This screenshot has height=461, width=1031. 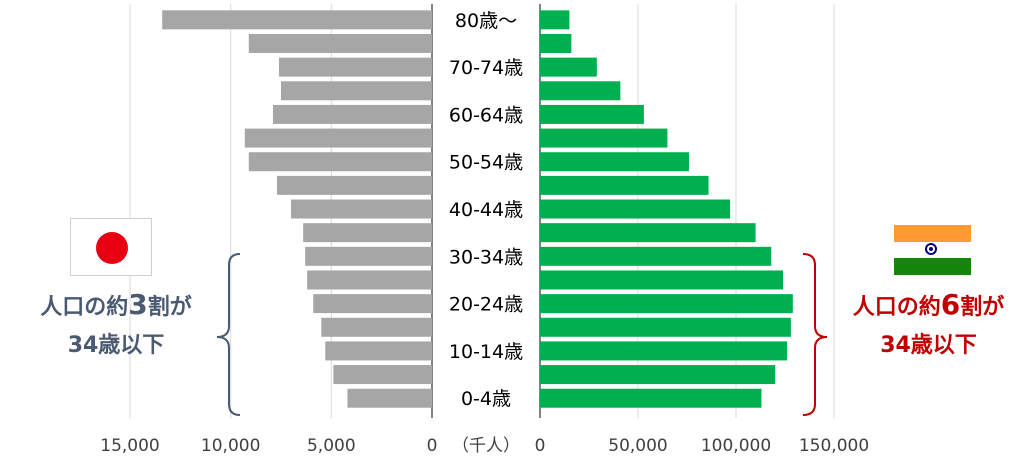 What do you see at coordinates (932, 233) in the screenshot?
I see `india-flag-saffron` at bounding box center [932, 233].